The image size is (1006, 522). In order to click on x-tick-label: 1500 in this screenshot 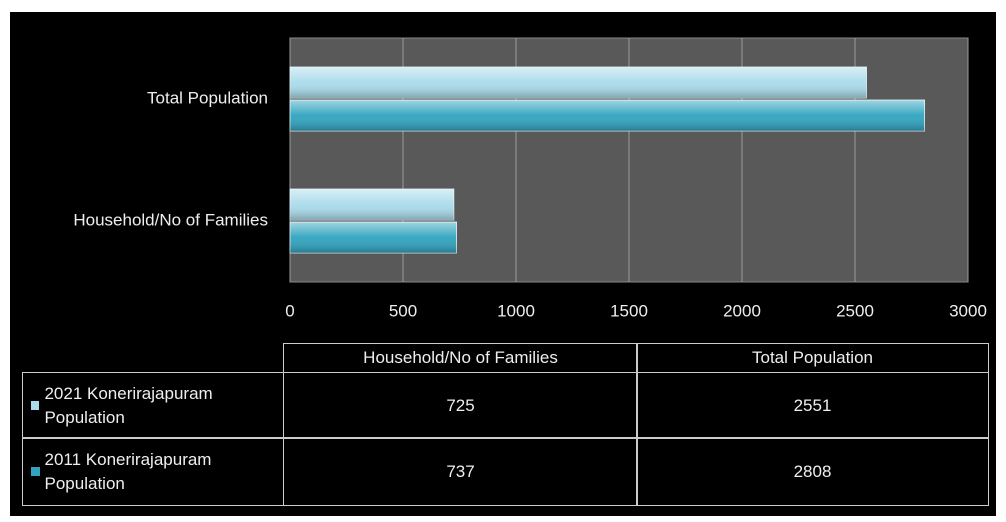, I will do `click(629, 310)`.